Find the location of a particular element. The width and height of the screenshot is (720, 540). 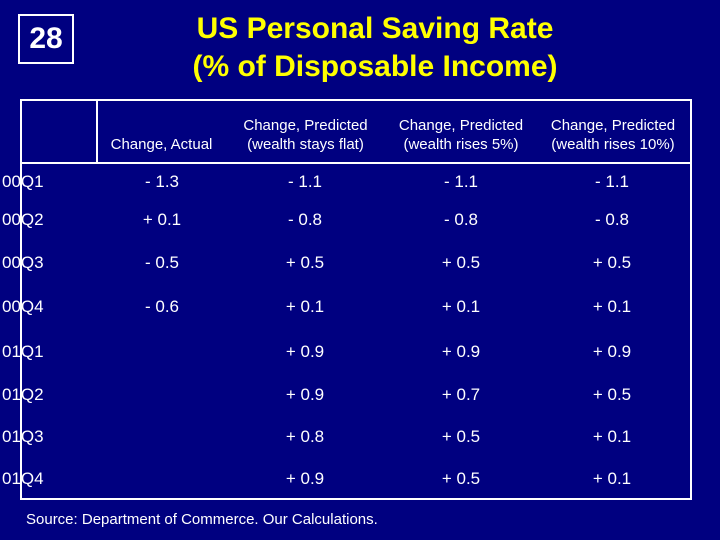

cell-predicted-flat: + 0.1 is located at coordinates (305, 306).